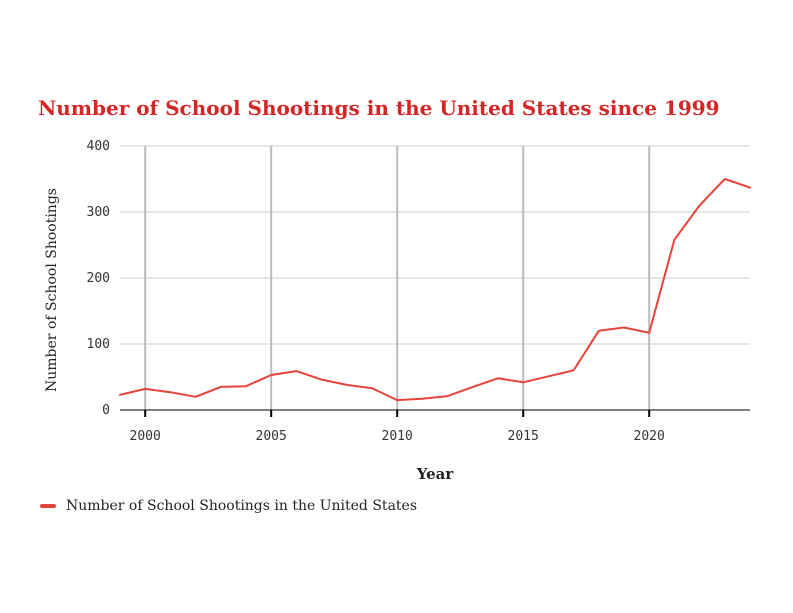  Describe the element at coordinates (649, 436) in the screenshot. I see `x-tick-label: 2020` at that location.